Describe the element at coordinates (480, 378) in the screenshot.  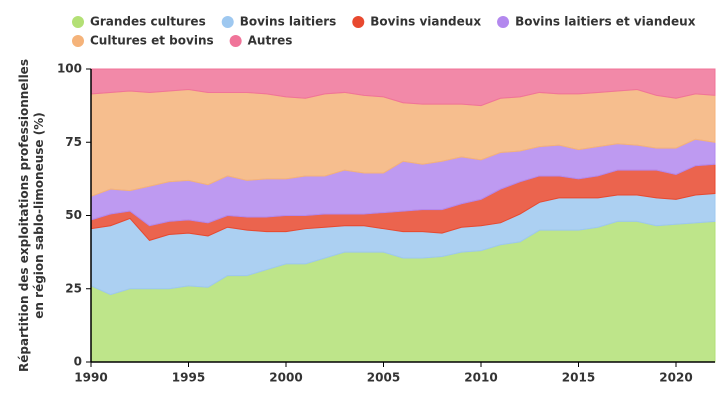
I see `x-tick-label: 2010` at that location.